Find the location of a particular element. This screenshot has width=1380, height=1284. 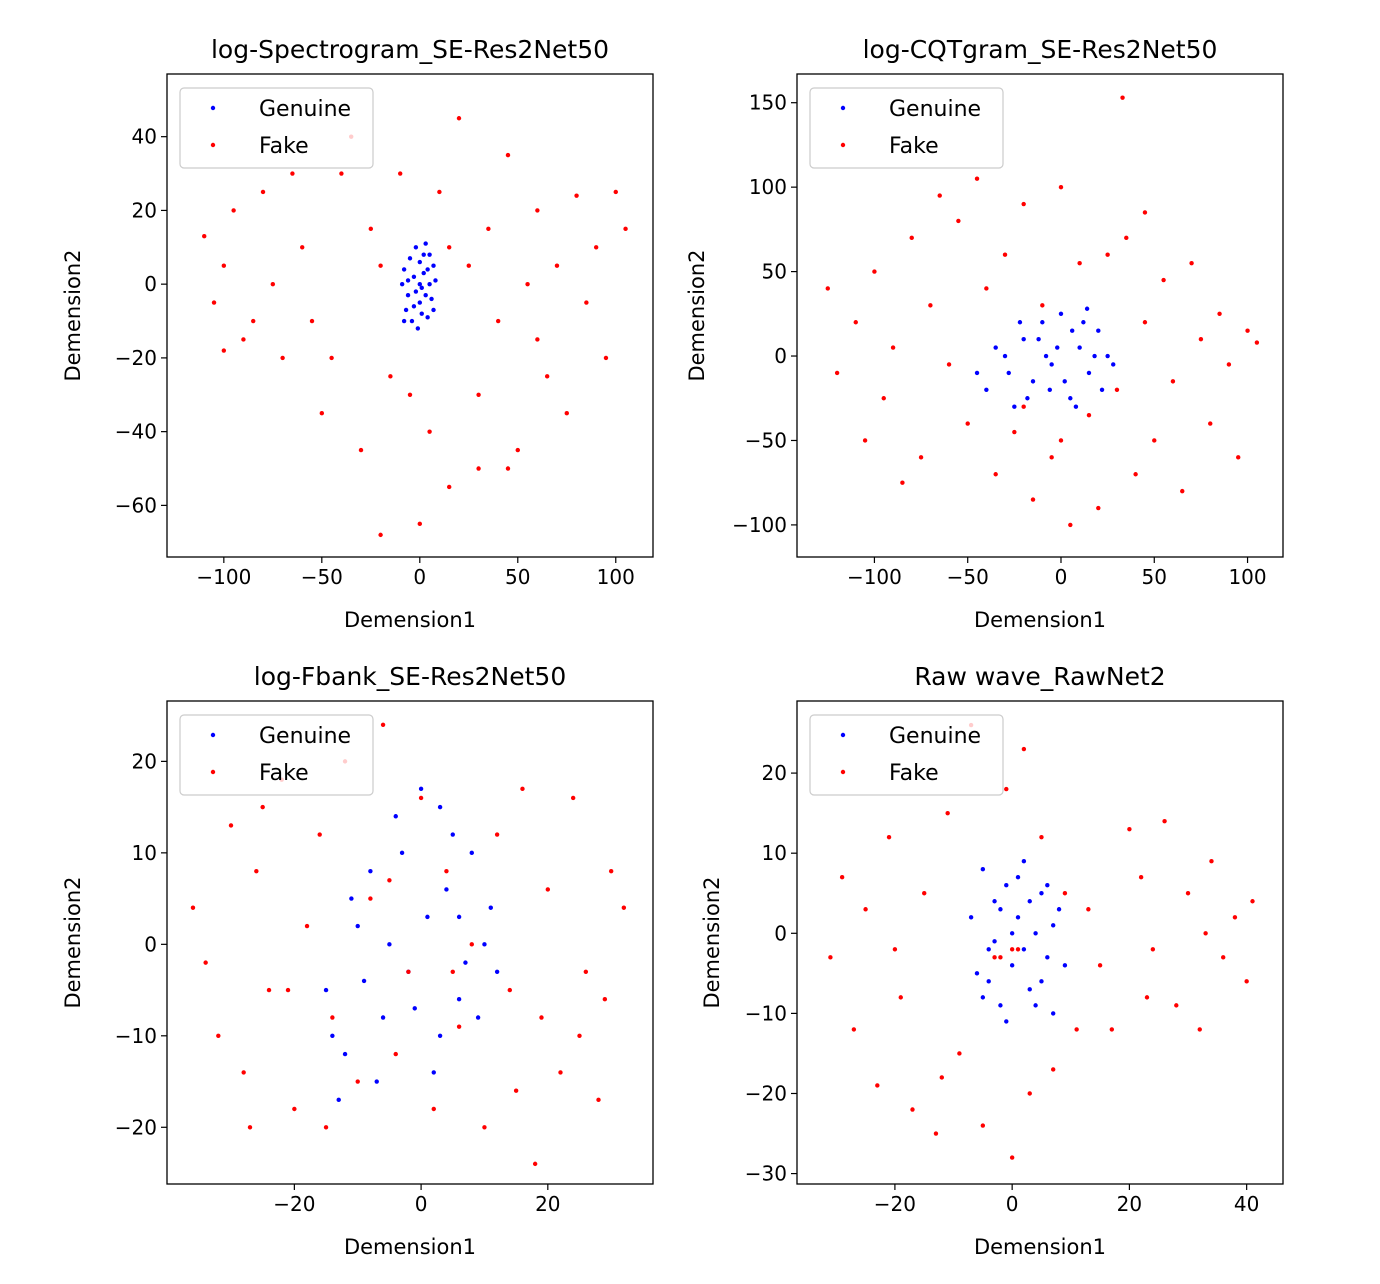

x-axis-label: Demension1 is located at coordinates (1040, 620).